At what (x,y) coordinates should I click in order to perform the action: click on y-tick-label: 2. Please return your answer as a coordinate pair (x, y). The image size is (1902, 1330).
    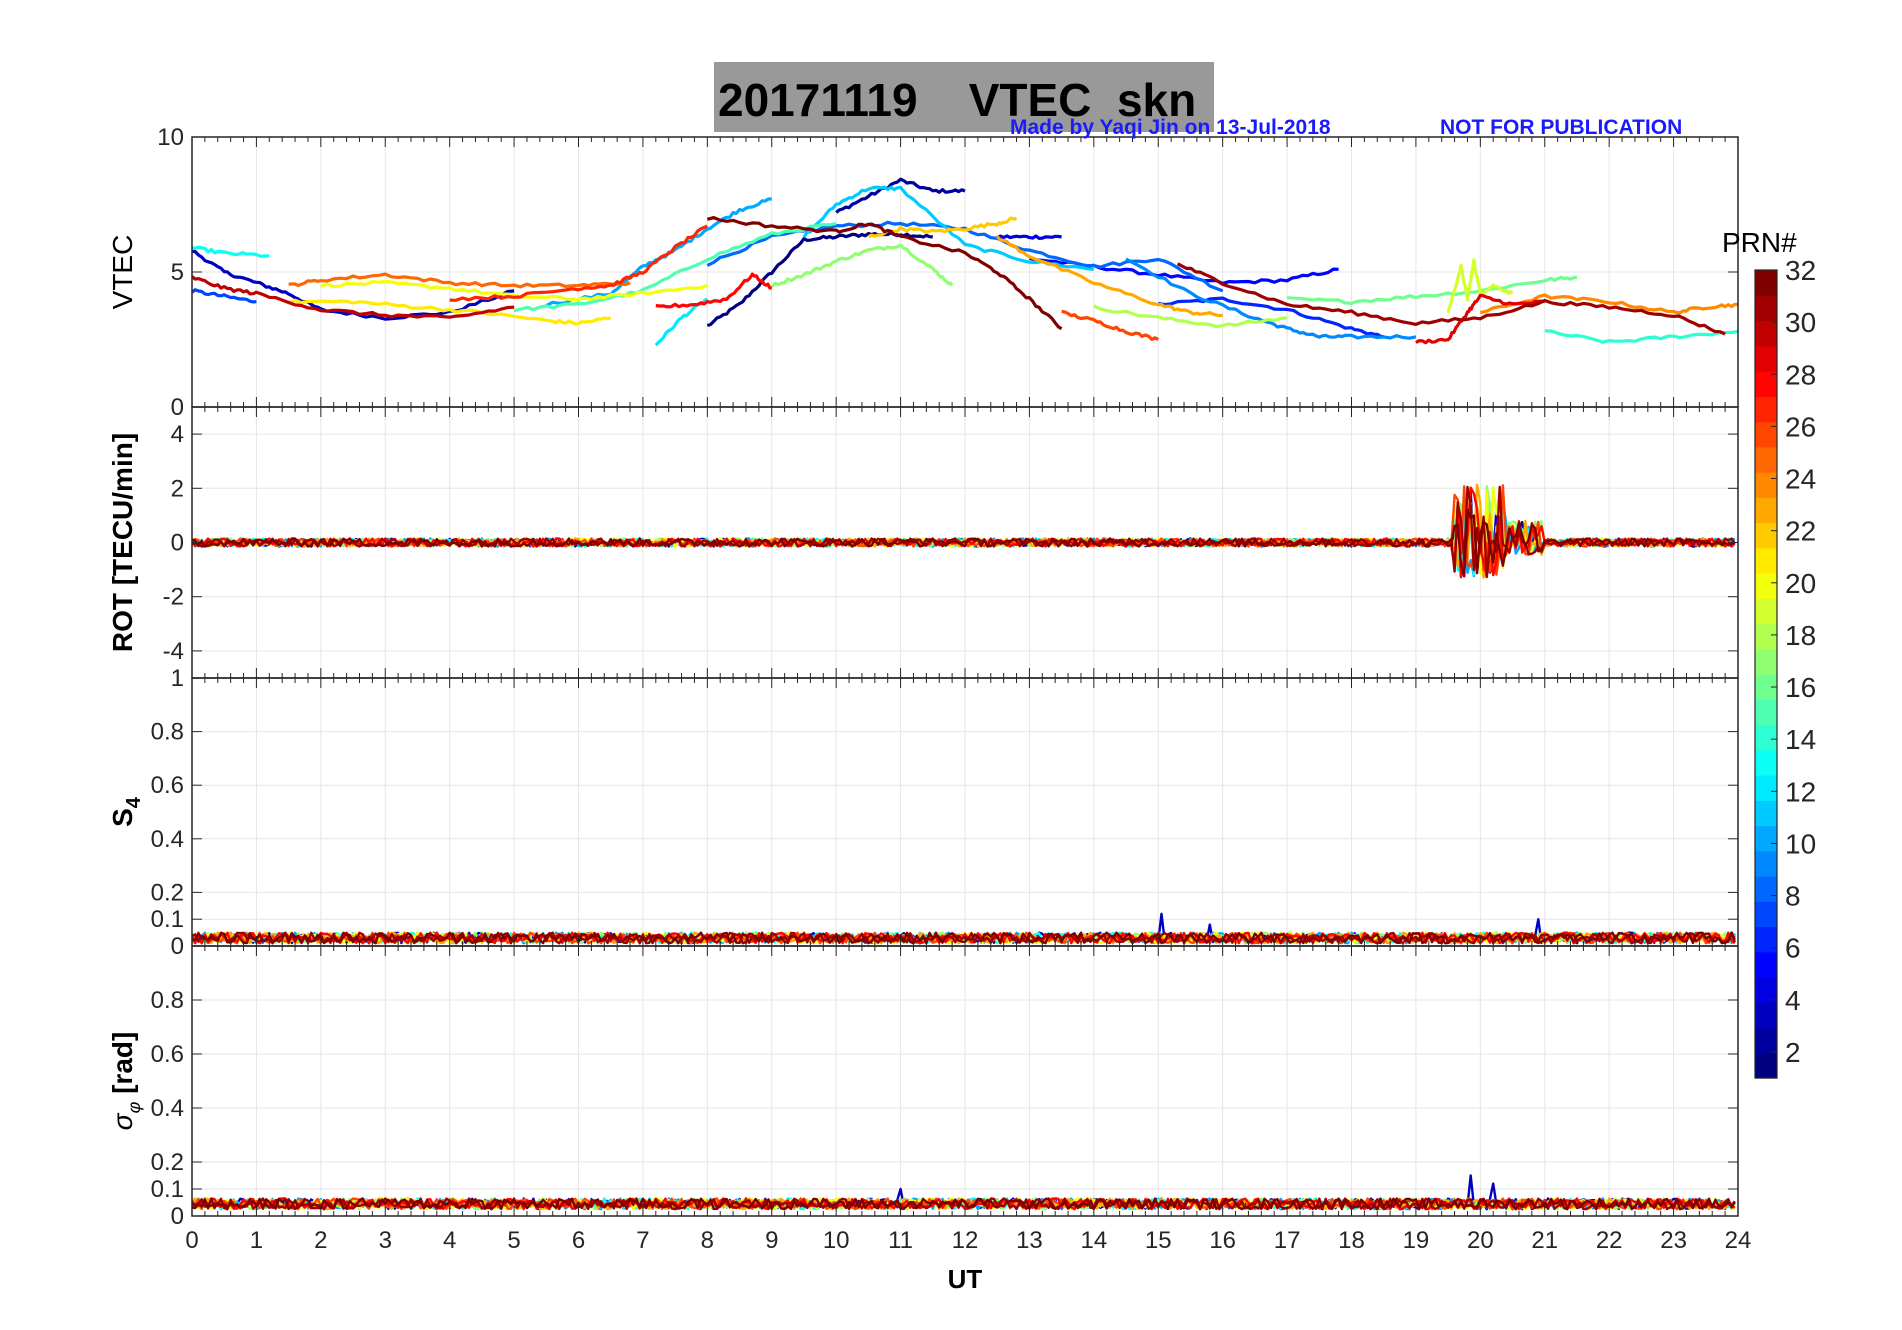
    Looking at the image, I should click on (177, 488).